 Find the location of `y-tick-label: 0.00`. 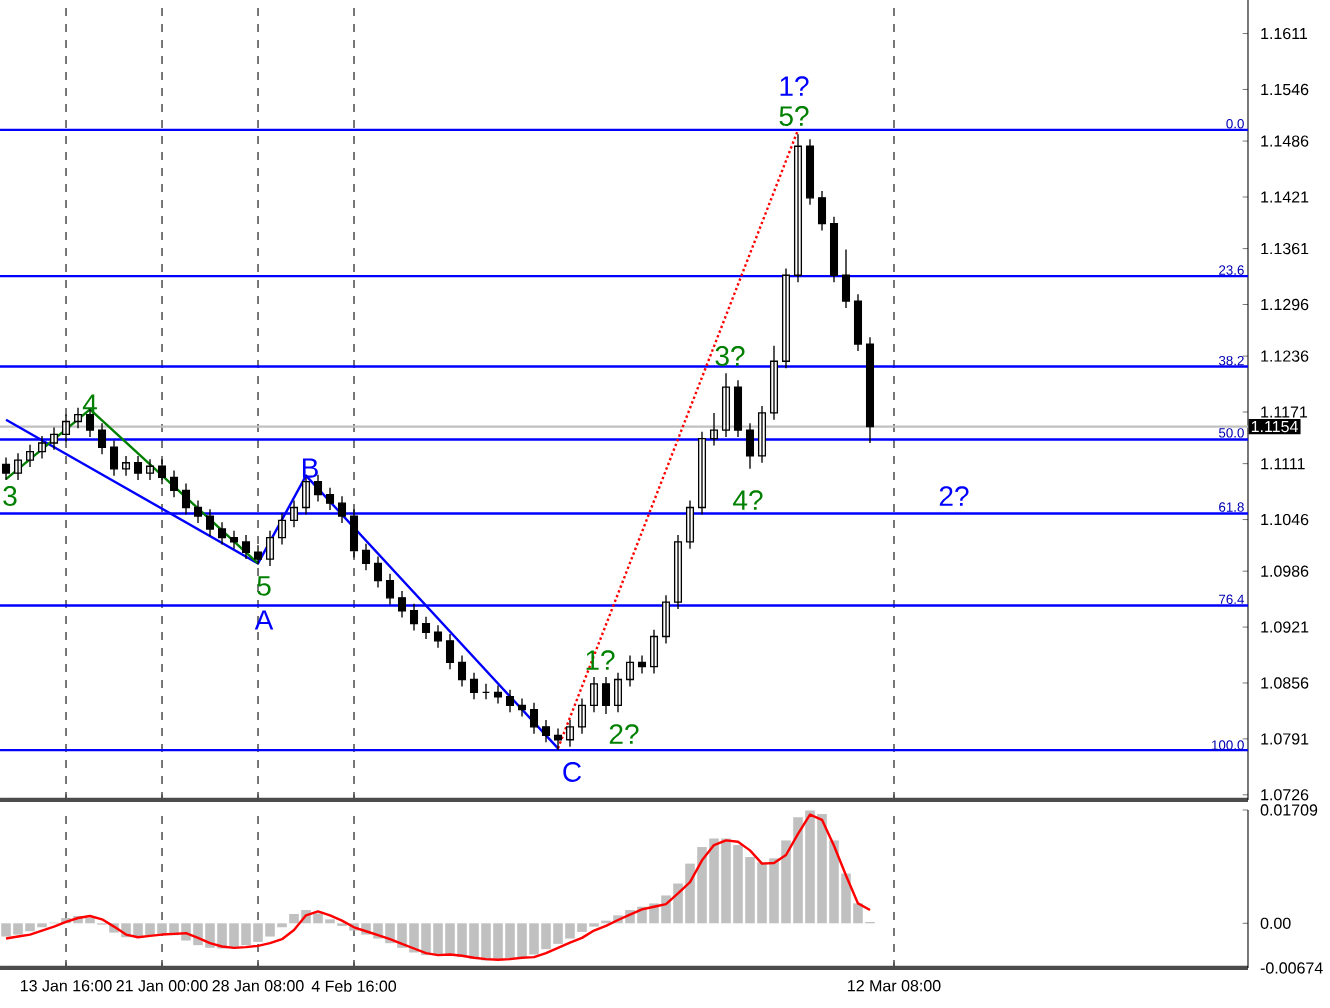

y-tick-label: 0.00 is located at coordinates (1275, 923).